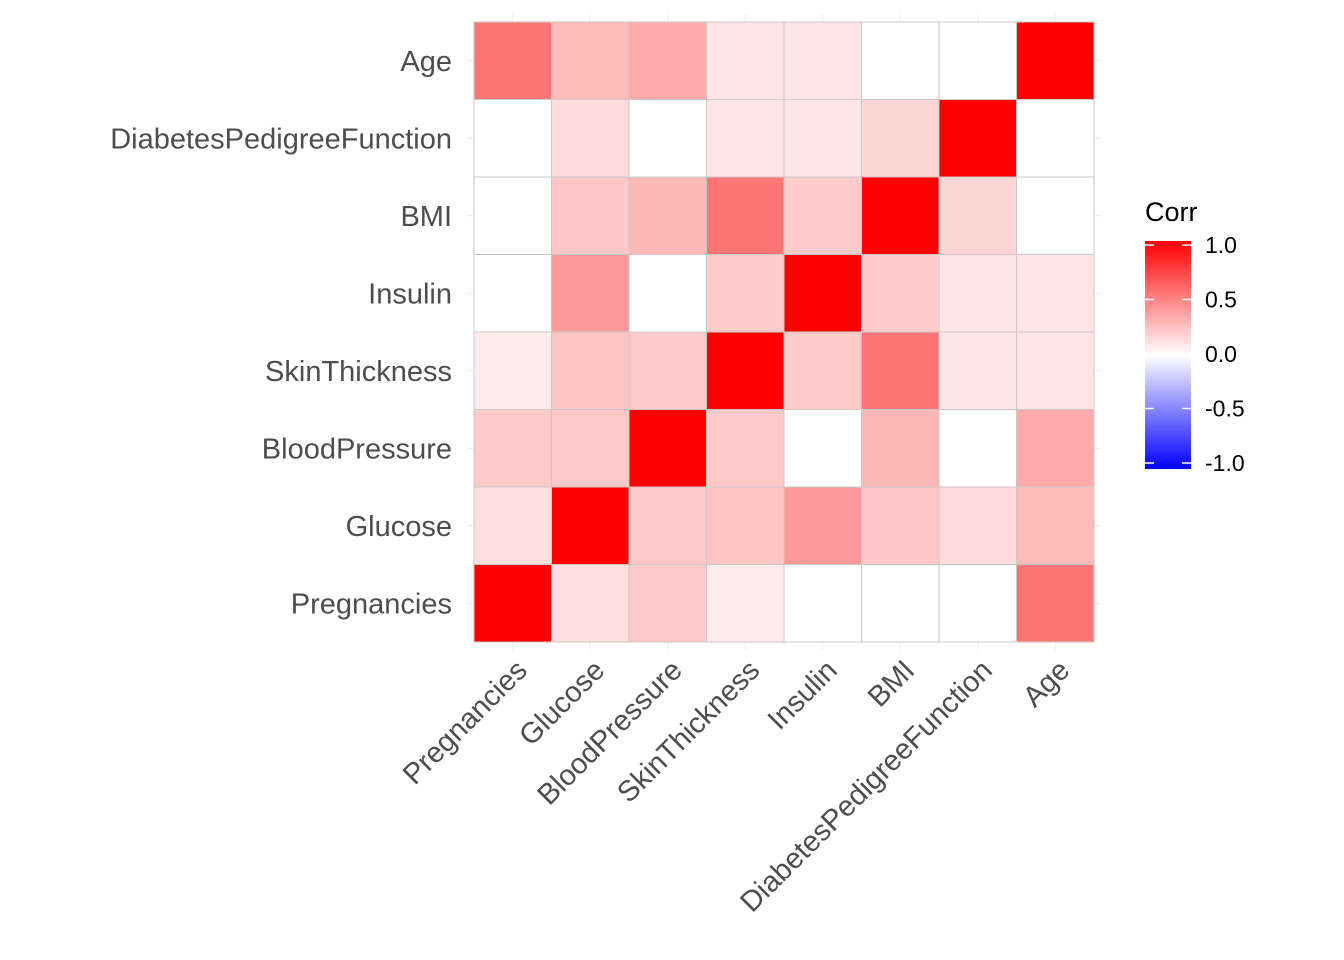  Describe the element at coordinates (688, 731) in the screenshot. I see `x-tick-label: SkinThickness` at that location.